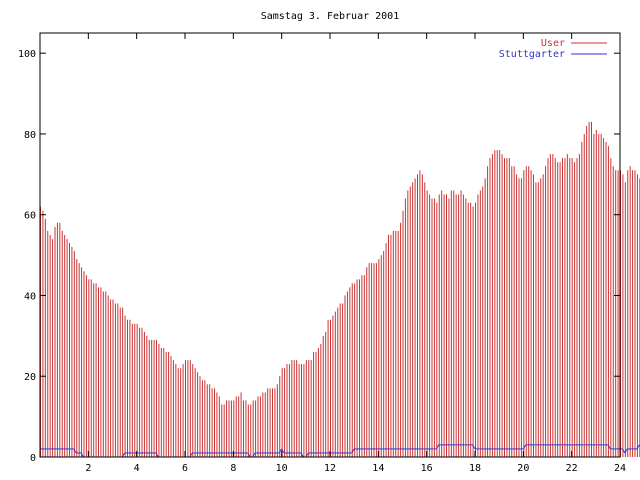 This screenshot has height=480, width=640. Describe the element at coordinates (30, 135) in the screenshot. I see `y-tick-label: 80` at that location.